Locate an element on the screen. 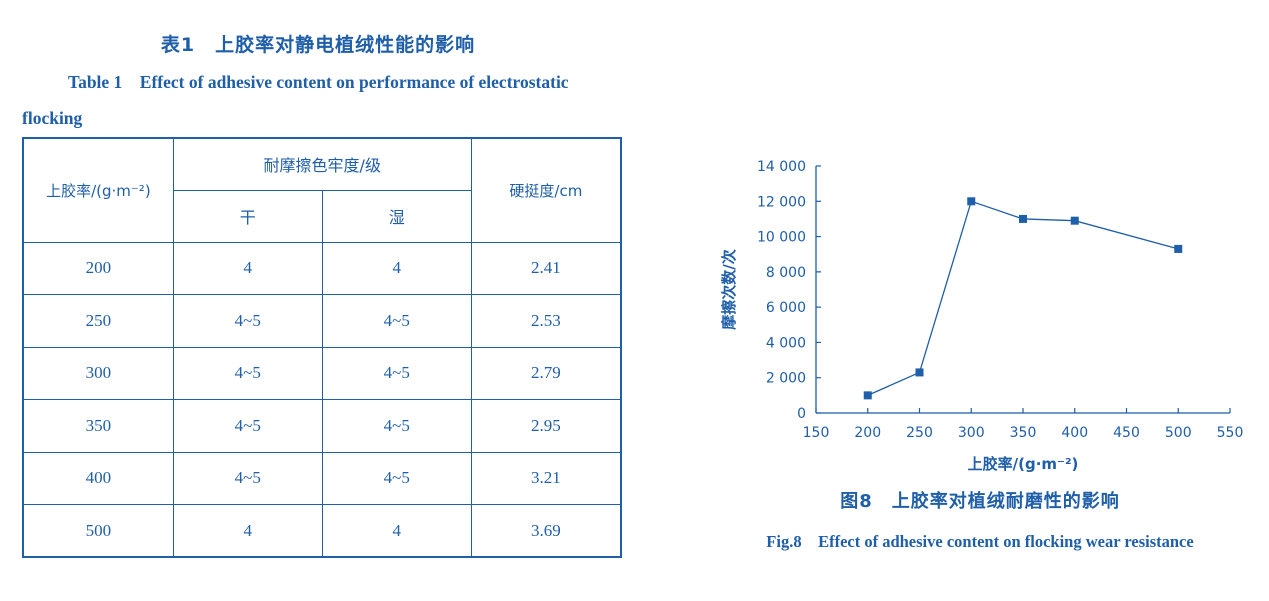 The width and height of the screenshot is (1269, 601). x-tick-label: 300 is located at coordinates (971, 433).